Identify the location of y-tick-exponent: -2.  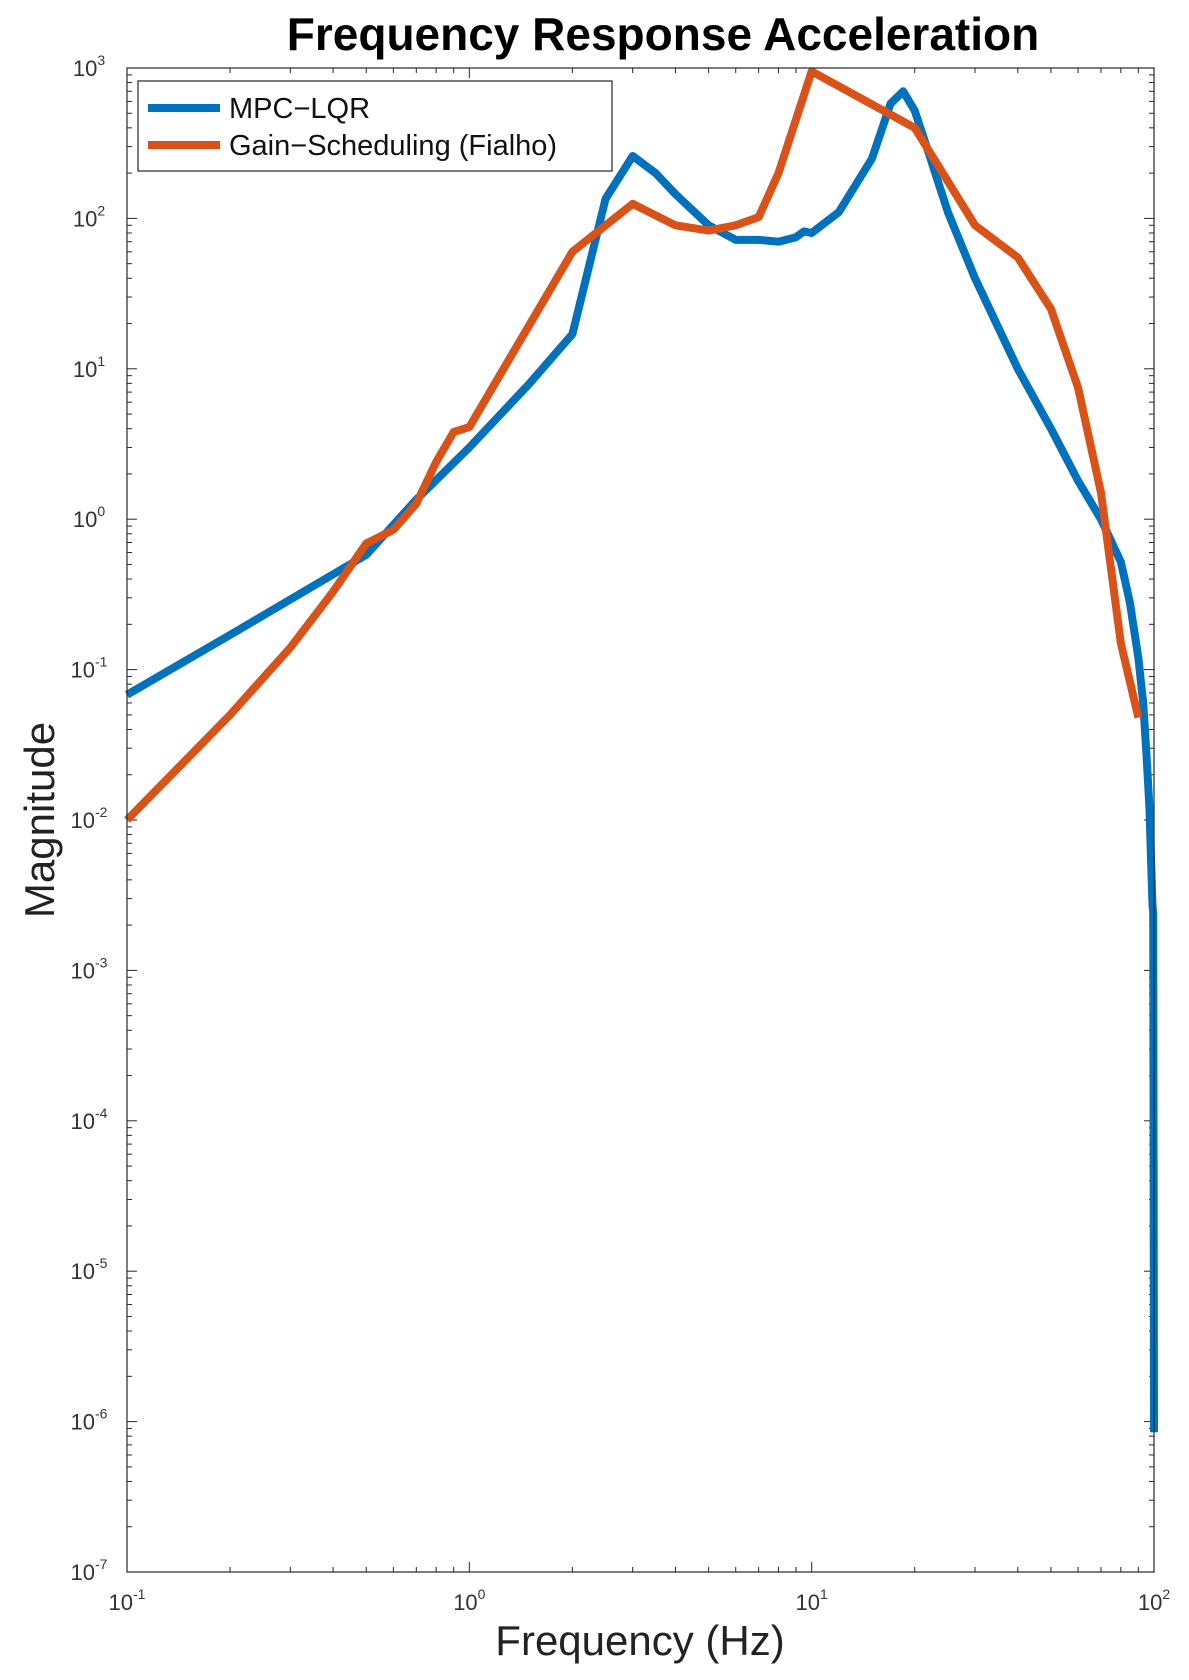
(101, 812).